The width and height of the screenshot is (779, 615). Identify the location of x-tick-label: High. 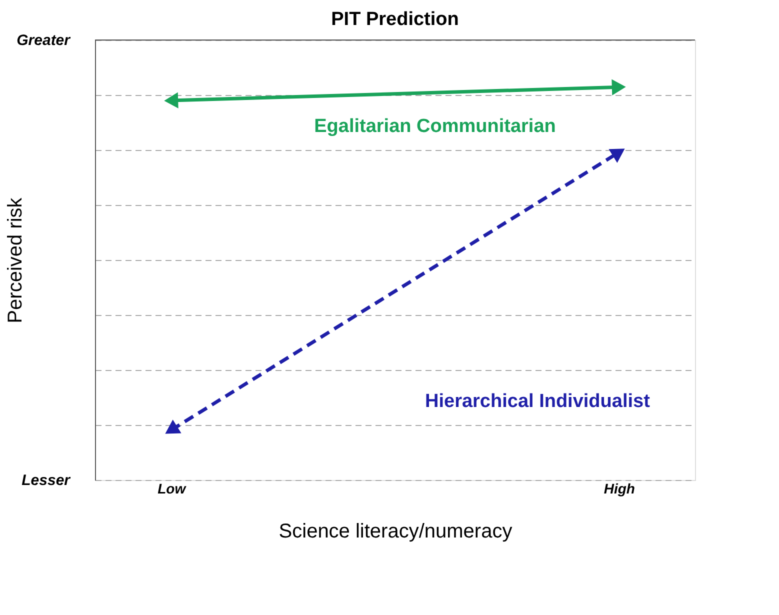
(619, 488).